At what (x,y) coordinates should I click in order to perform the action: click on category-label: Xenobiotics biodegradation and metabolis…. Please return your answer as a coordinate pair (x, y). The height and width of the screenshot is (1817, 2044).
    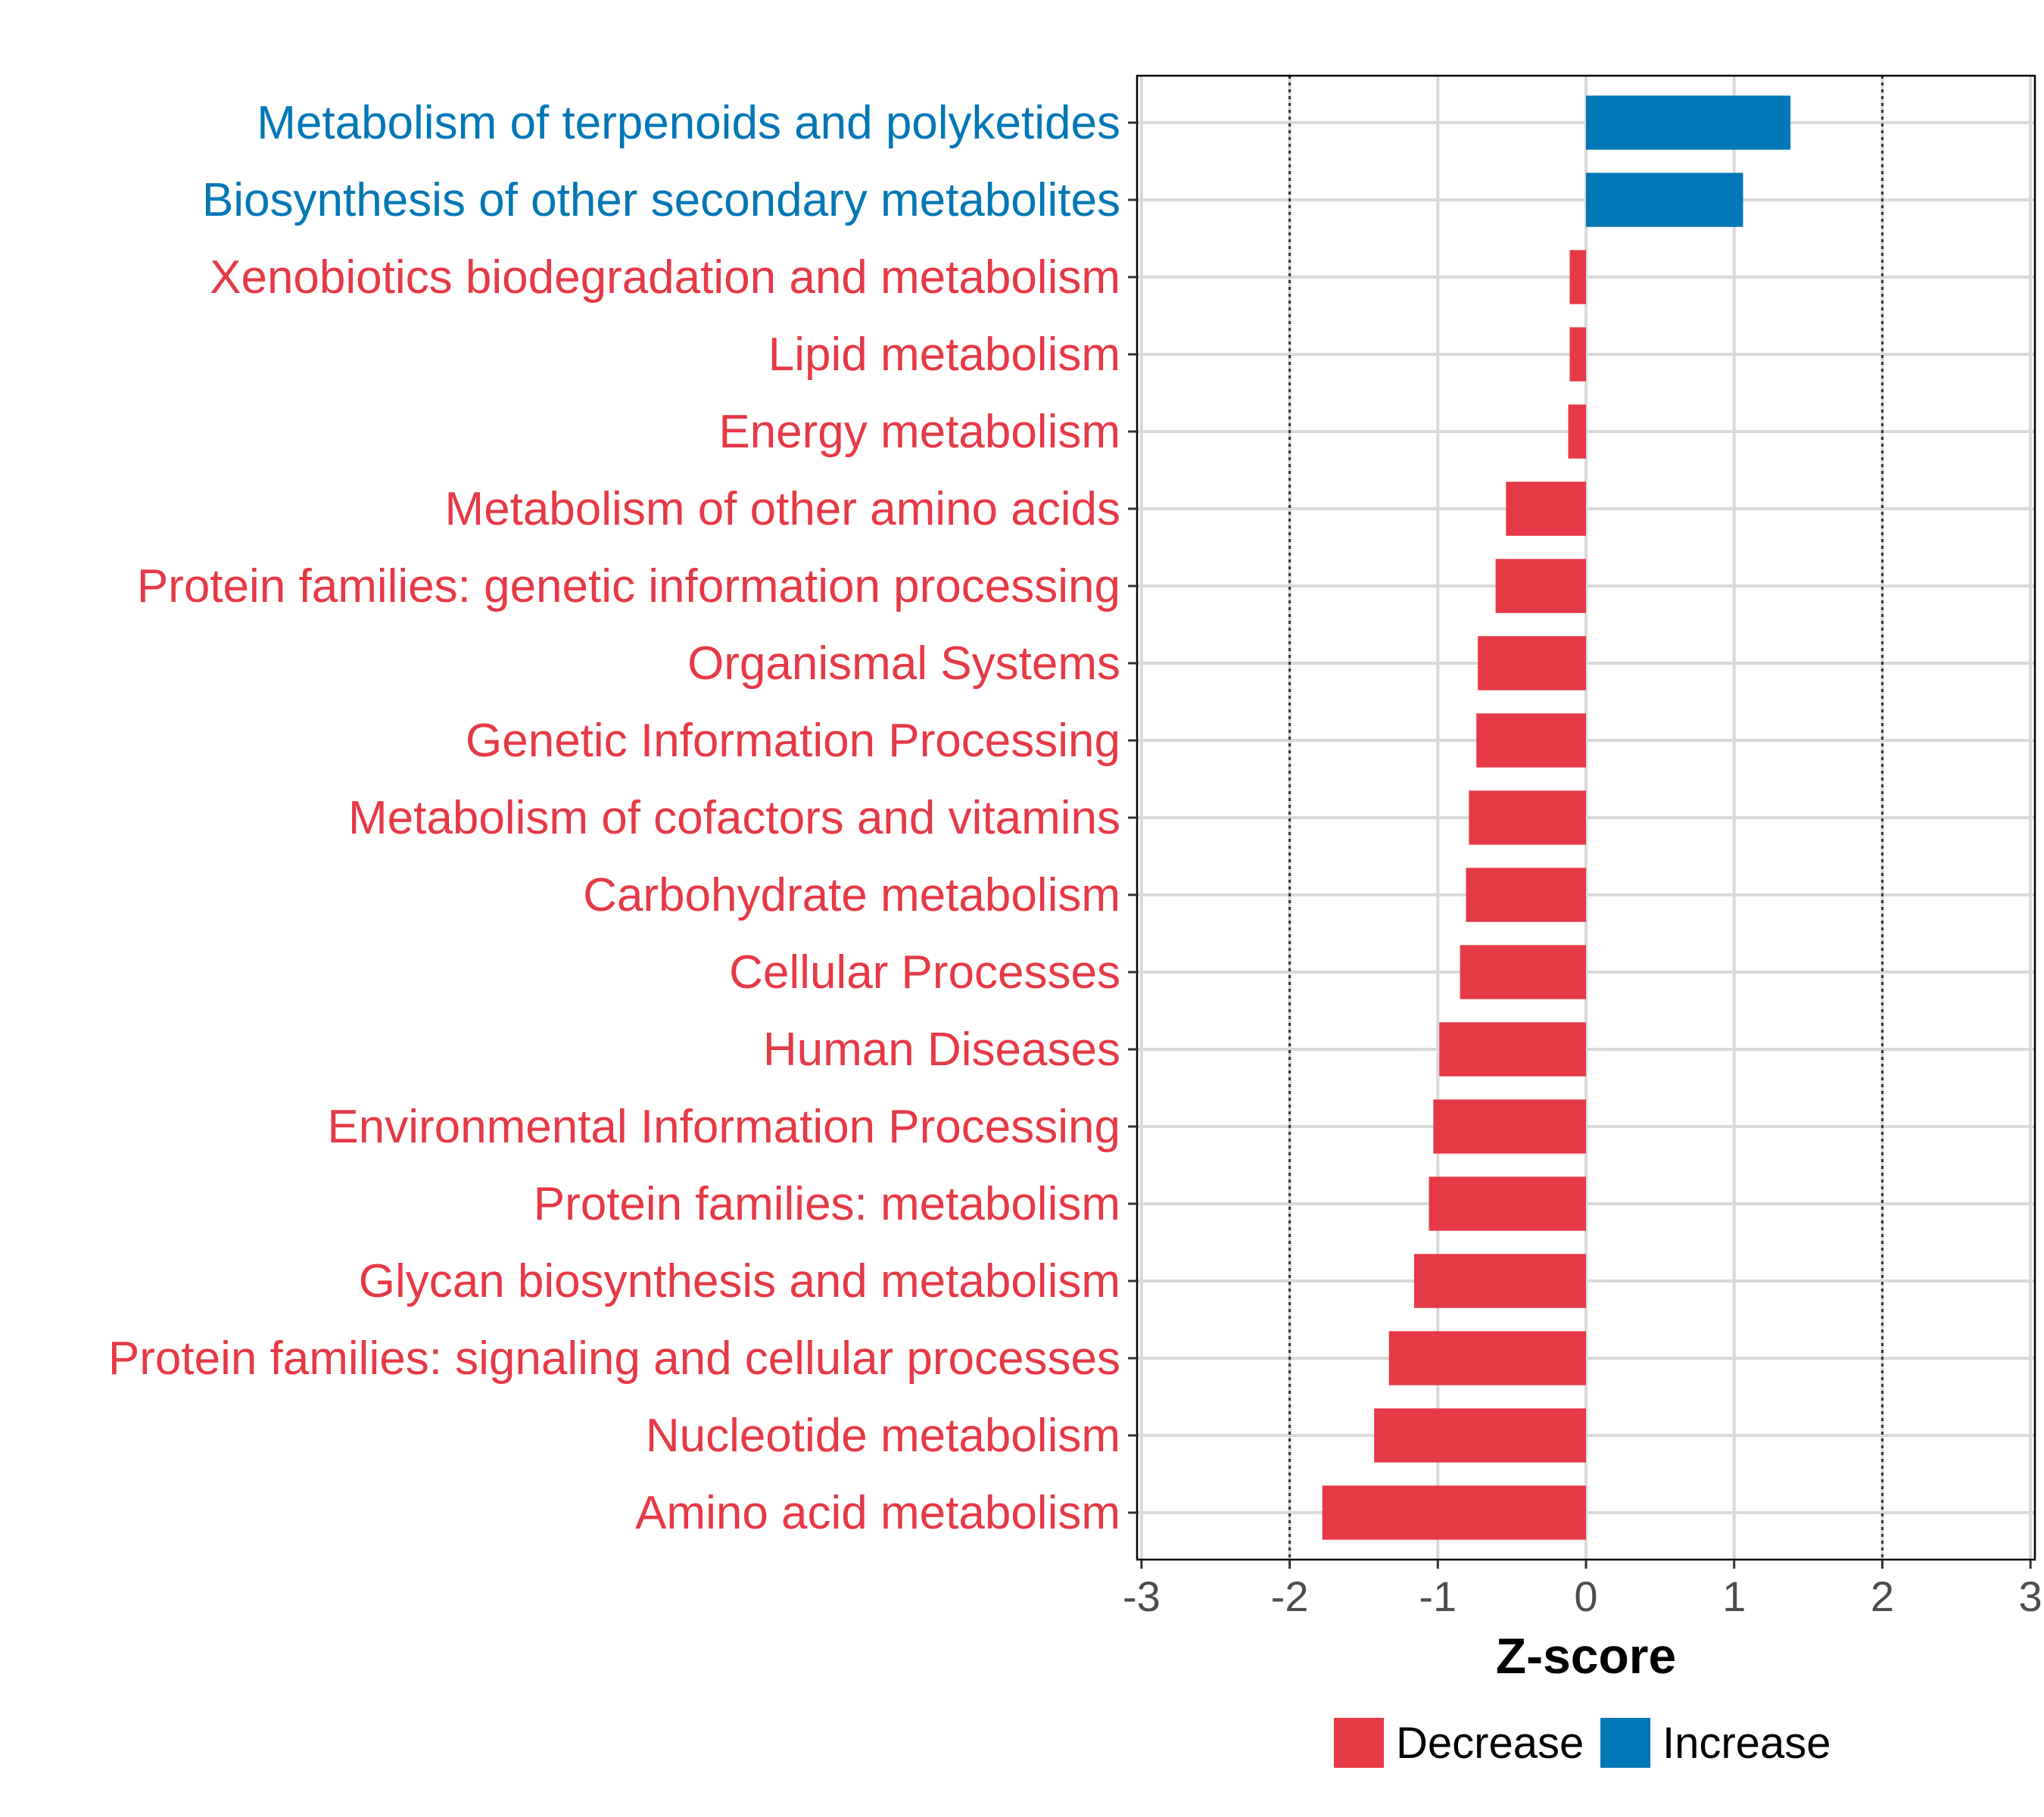
    Looking at the image, I should click on (665, 277).